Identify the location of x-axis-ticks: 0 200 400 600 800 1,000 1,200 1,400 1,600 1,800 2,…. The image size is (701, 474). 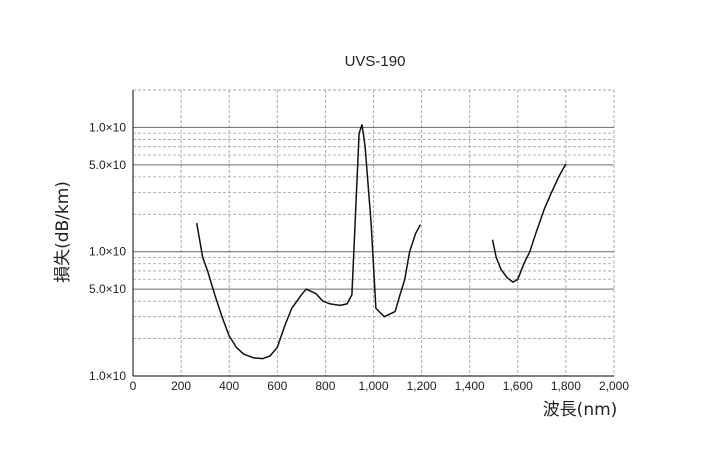
(380, 386).